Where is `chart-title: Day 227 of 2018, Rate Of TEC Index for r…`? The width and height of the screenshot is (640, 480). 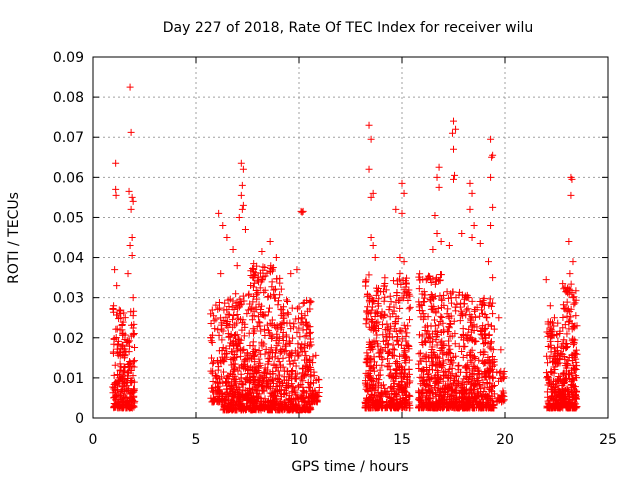
chart-title: Day 227 of 2018, Rate Of TEC Index for r… is located at coordinates (348, 28).